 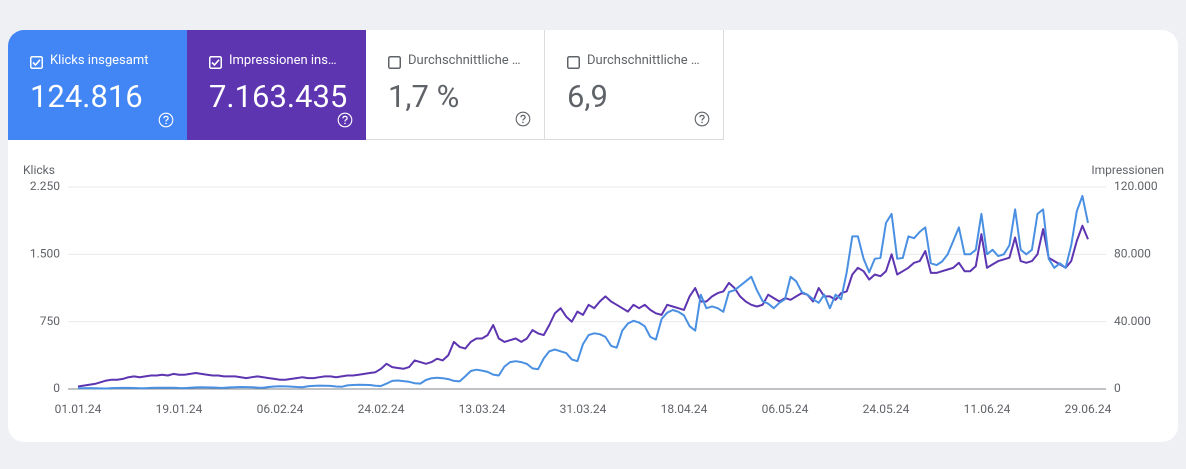 I want to click on metric-value: 1,7 %, so click(x=424, y=96).